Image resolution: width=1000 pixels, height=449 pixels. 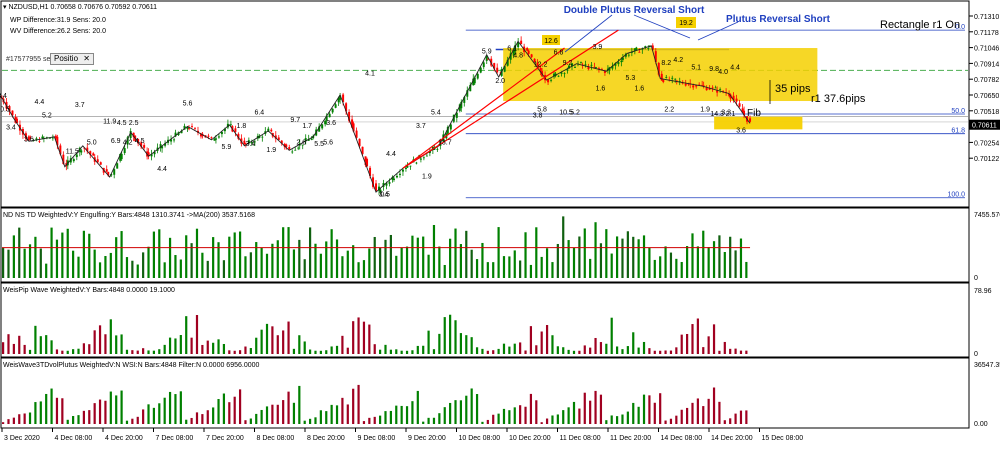 What do you see at coordinates (104, 7) in the screenshot?
I see `ohlc-values: 0.70658 0.70676 0.70592 0.70611` at bounding box center [104, 7].